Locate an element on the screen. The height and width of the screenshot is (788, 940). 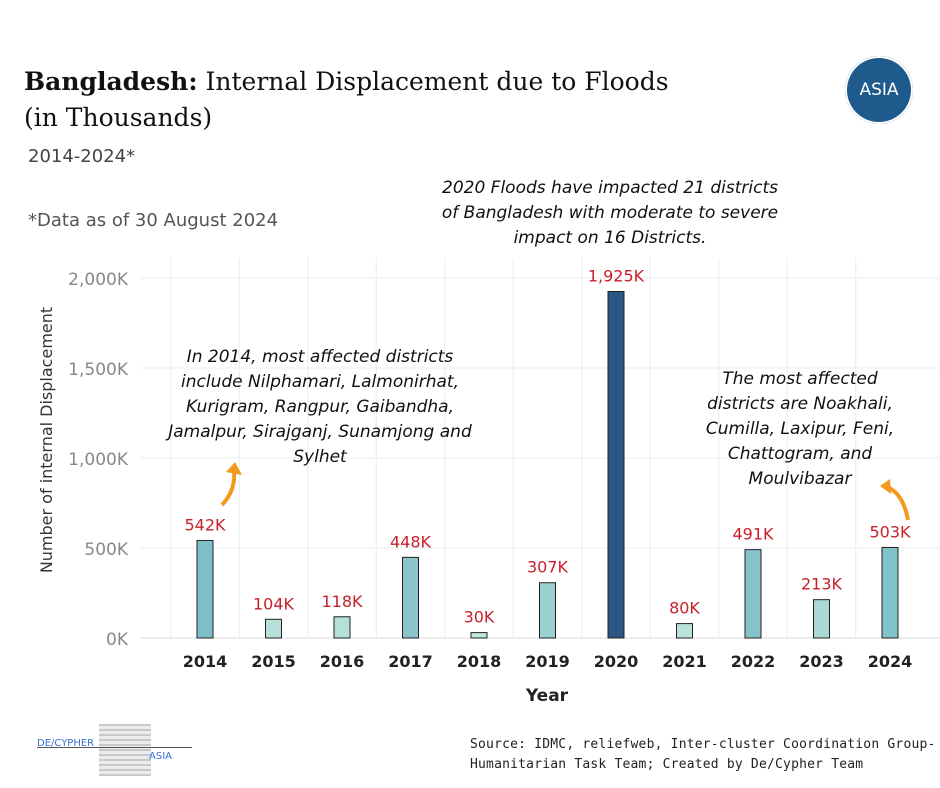
x-tick-label: 2021 is located at coordinates (684, 661).